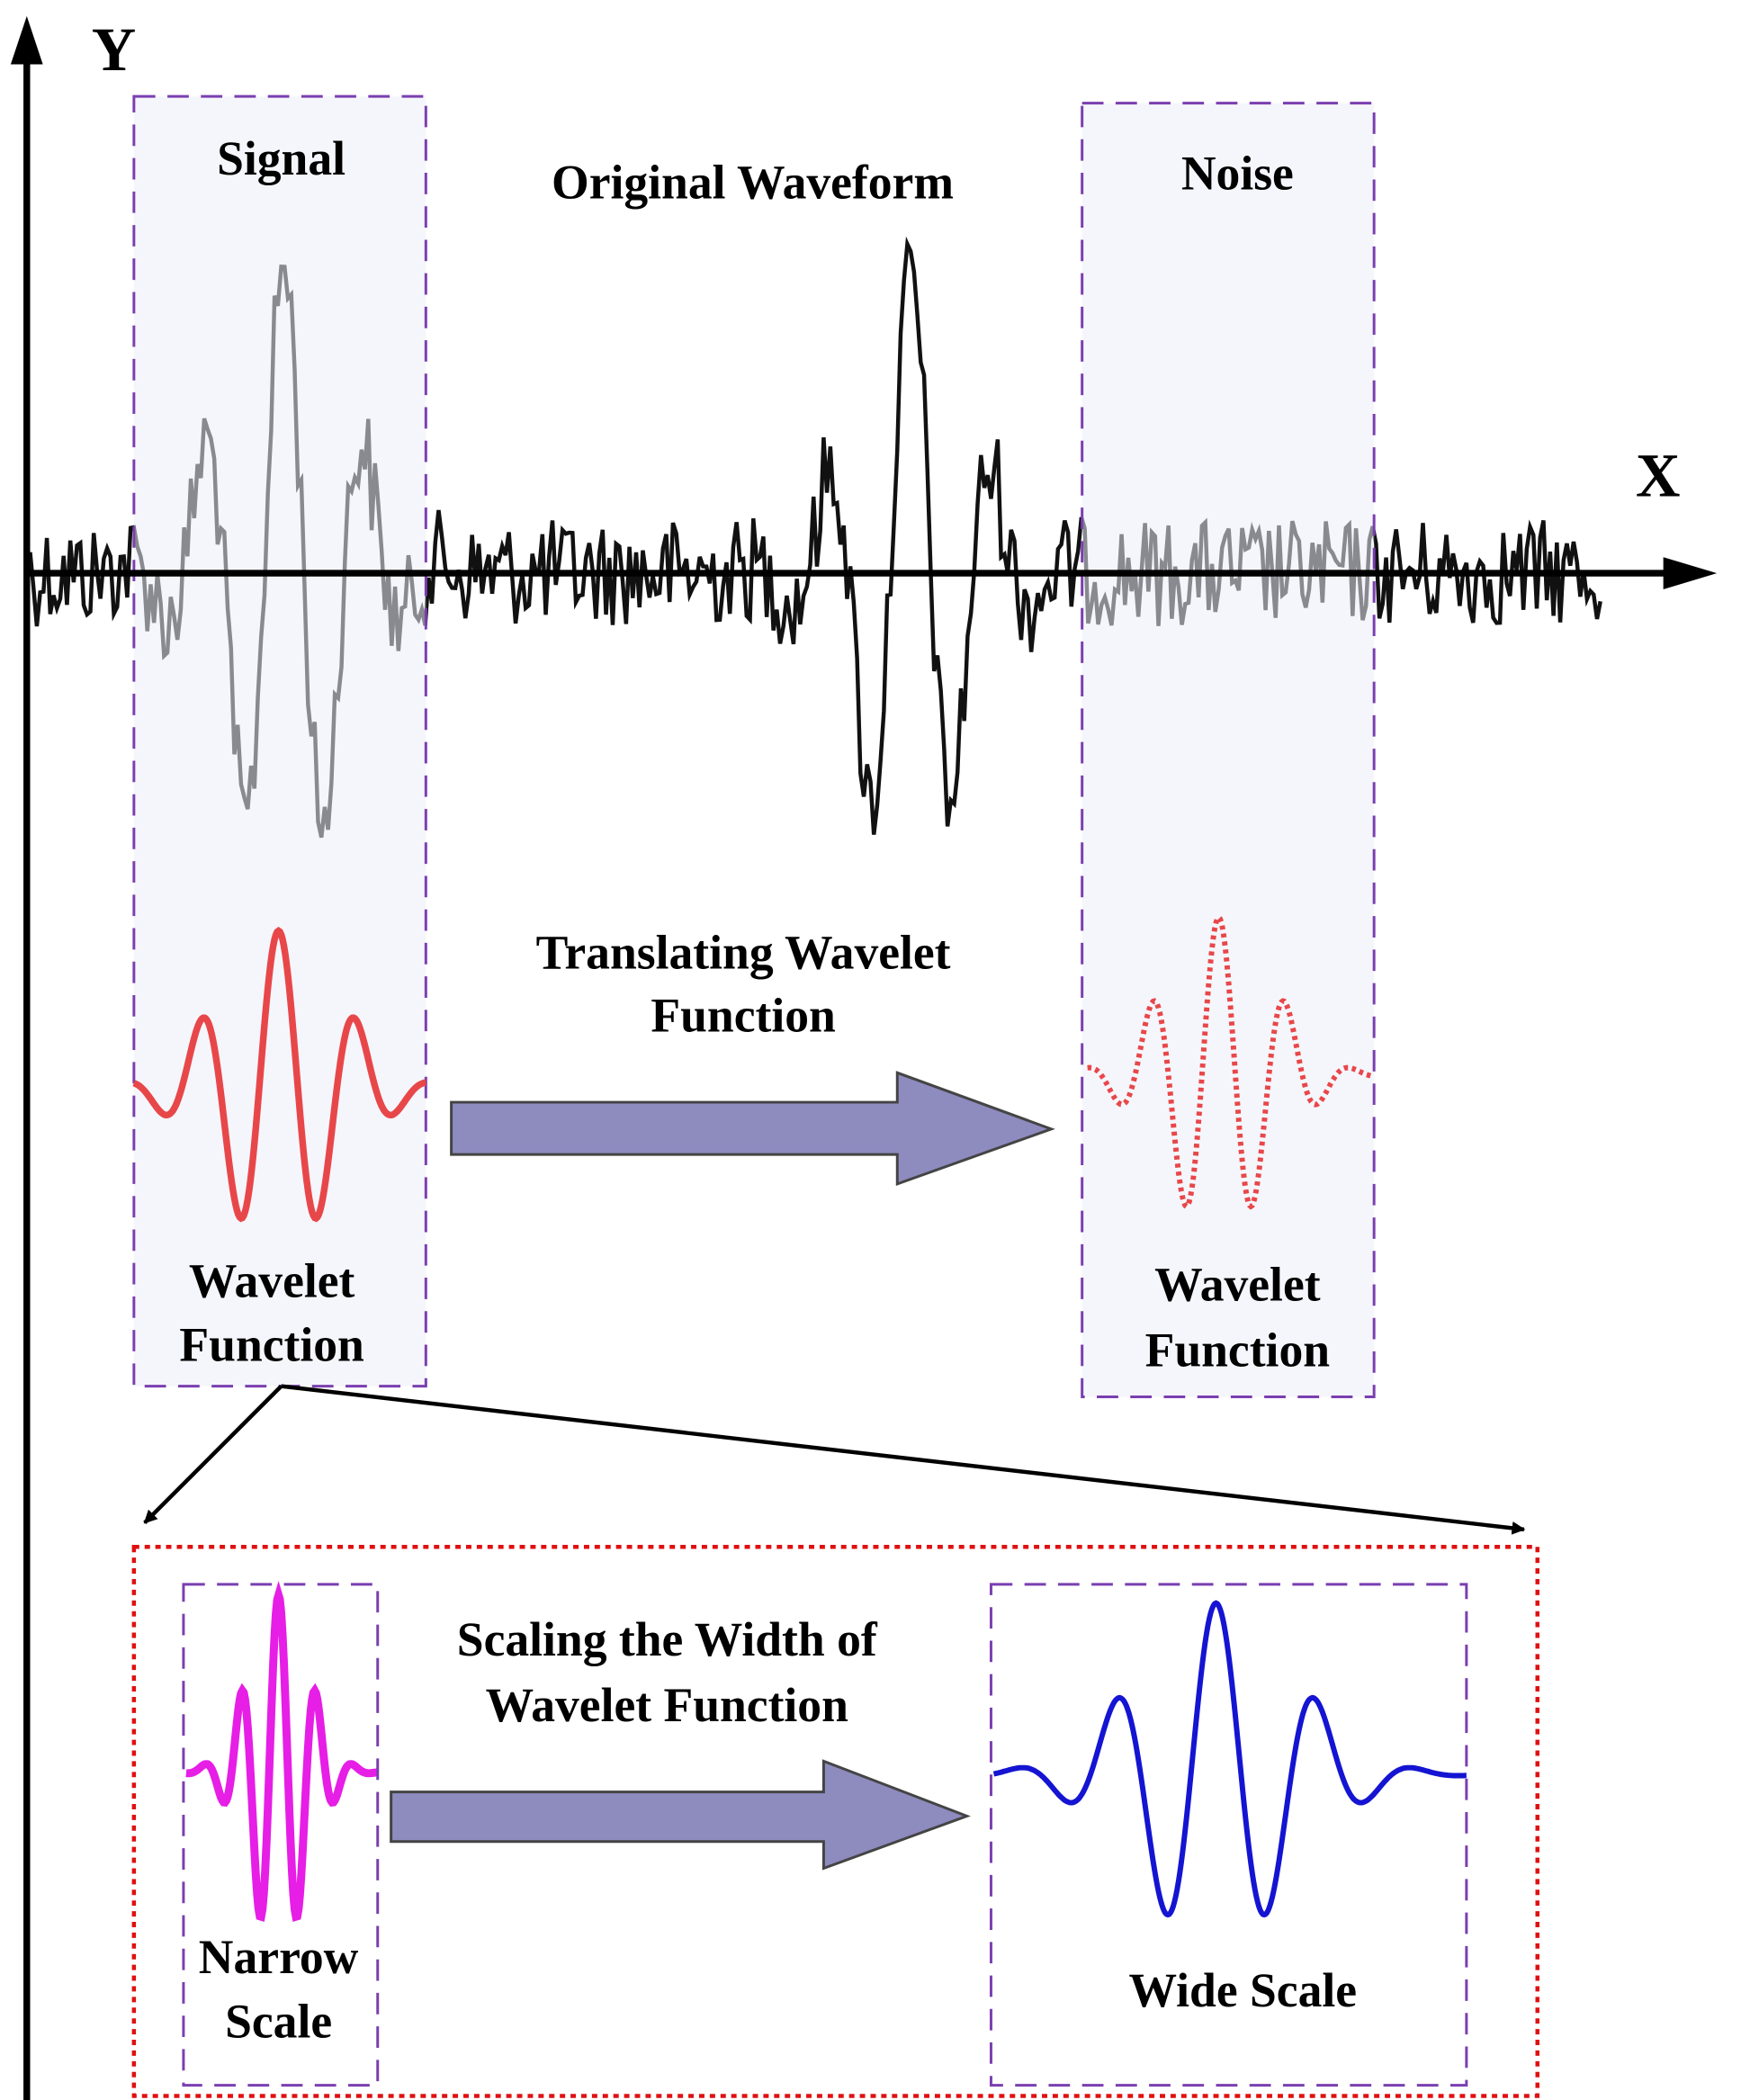 This screenshot has height=2100, width=1741. Describe the element at coordinates (1228, 750) in the screenshot. I see `noise-box` at that location.